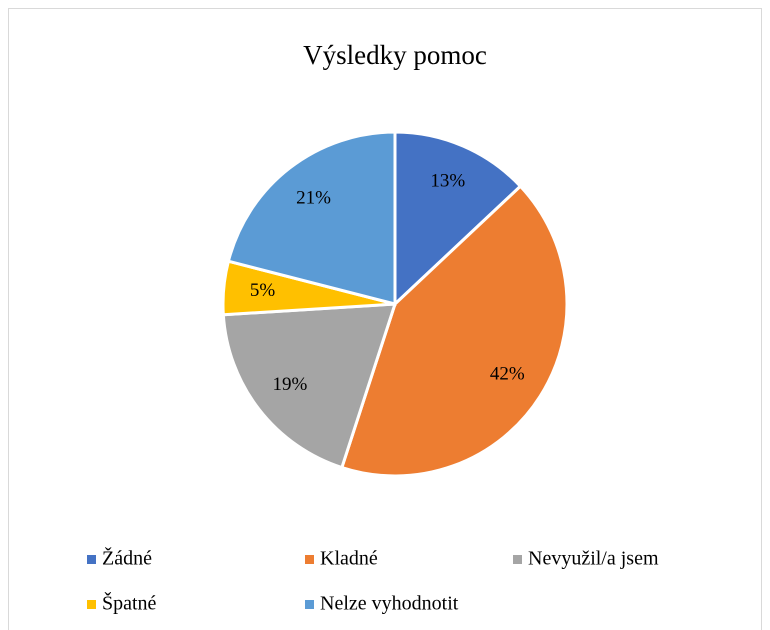  What do you see at coordinates (349, 559) in the screenshot?
I see `legend-label: Kladné` at bounding box center [349, 559].